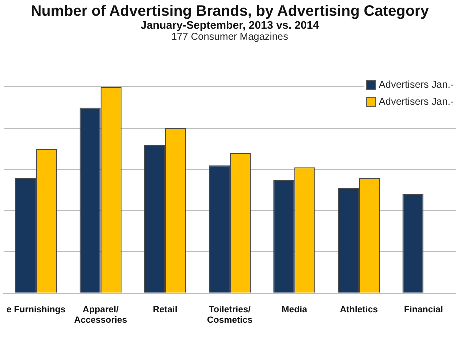 The image size is (460, 340). What do you see at coordinates (295, 309) in the screenshot?
I see `x-tick-label: Media` at bounding box center [295, 309].